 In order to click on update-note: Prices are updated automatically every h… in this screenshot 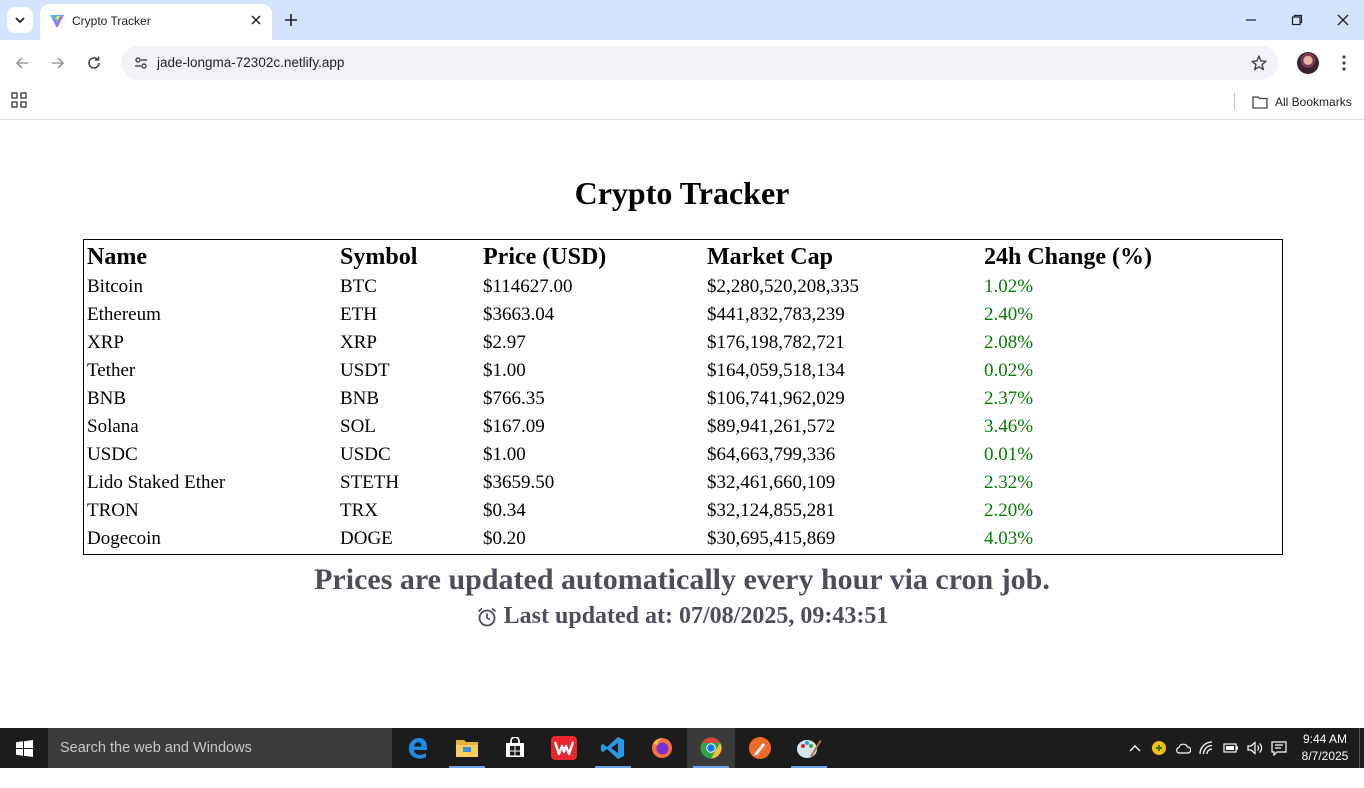, I will do `click(682, 579)`.